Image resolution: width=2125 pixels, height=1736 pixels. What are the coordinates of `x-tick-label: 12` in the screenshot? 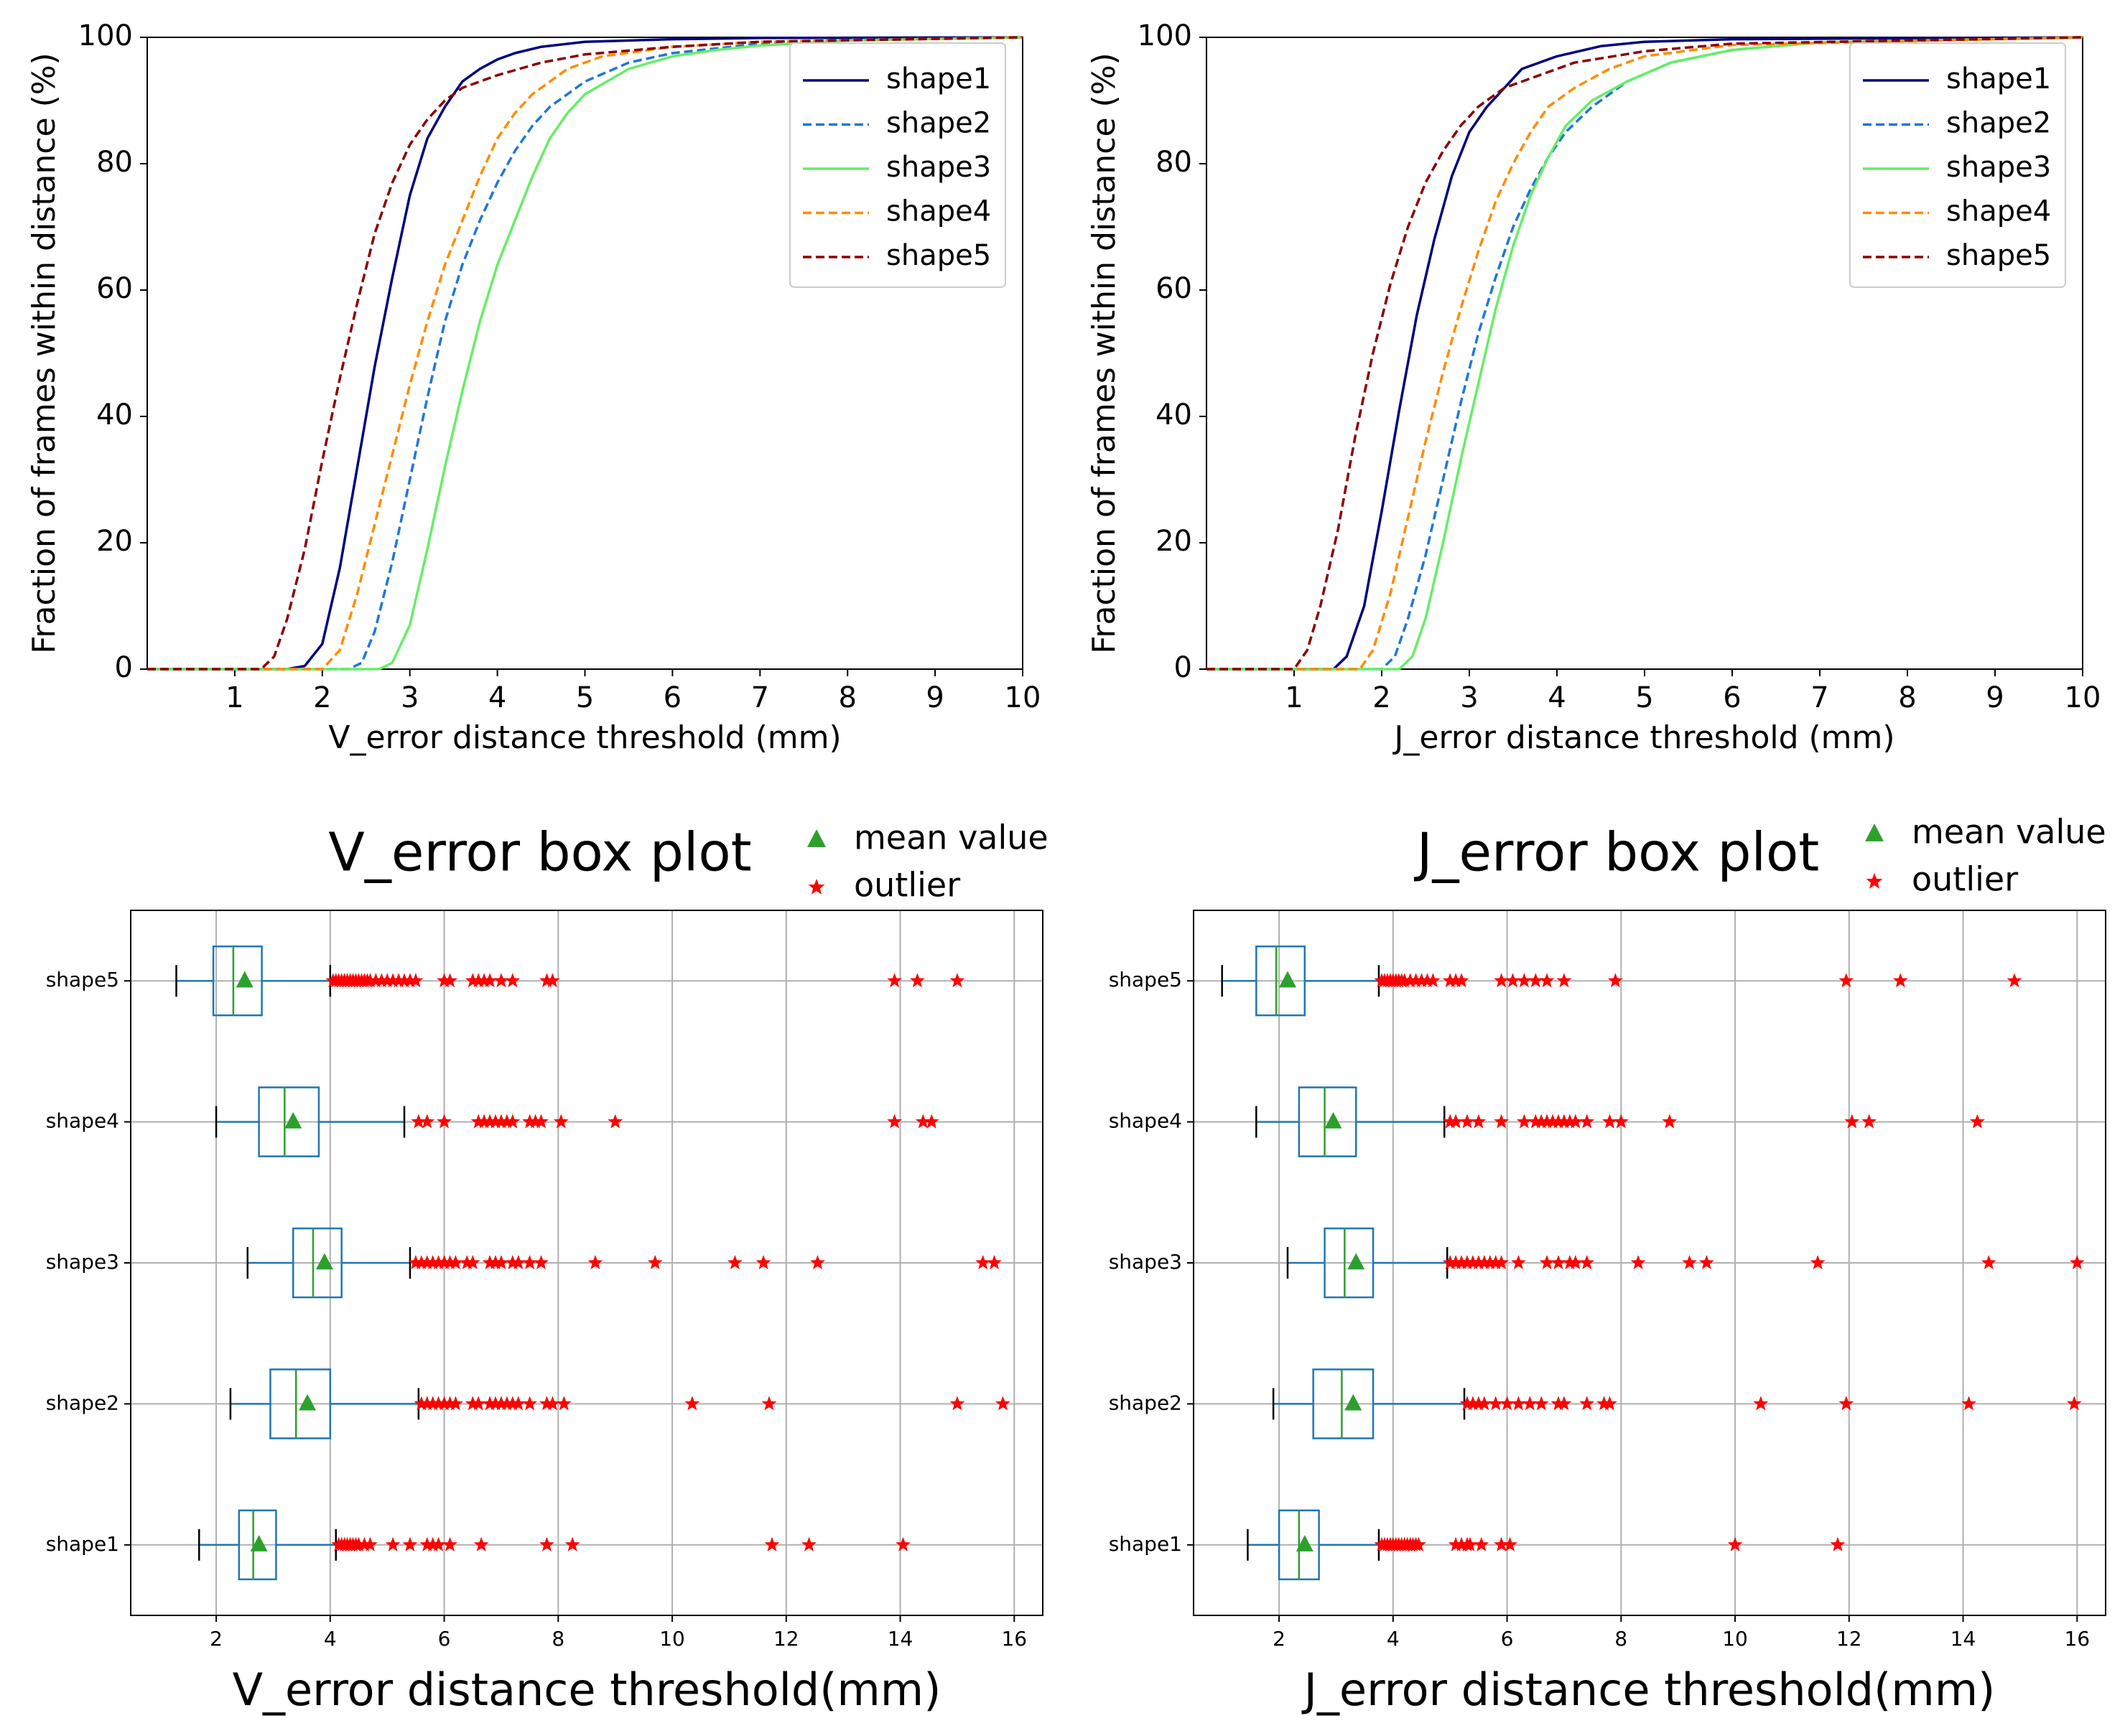 It's located at (1849, 1639).